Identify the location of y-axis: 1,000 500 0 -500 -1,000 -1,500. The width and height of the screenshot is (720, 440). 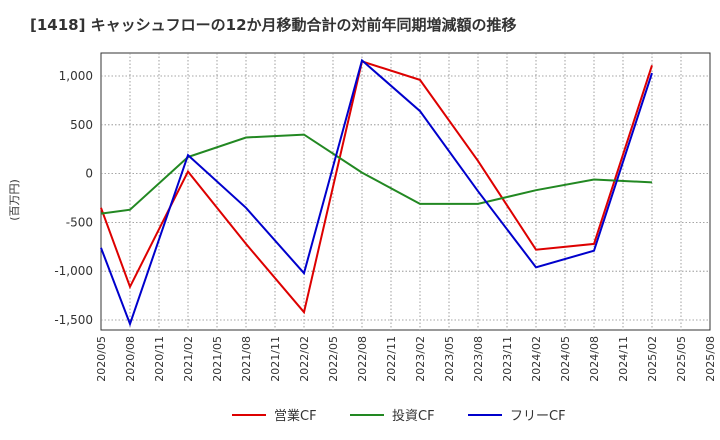
(73, 198).